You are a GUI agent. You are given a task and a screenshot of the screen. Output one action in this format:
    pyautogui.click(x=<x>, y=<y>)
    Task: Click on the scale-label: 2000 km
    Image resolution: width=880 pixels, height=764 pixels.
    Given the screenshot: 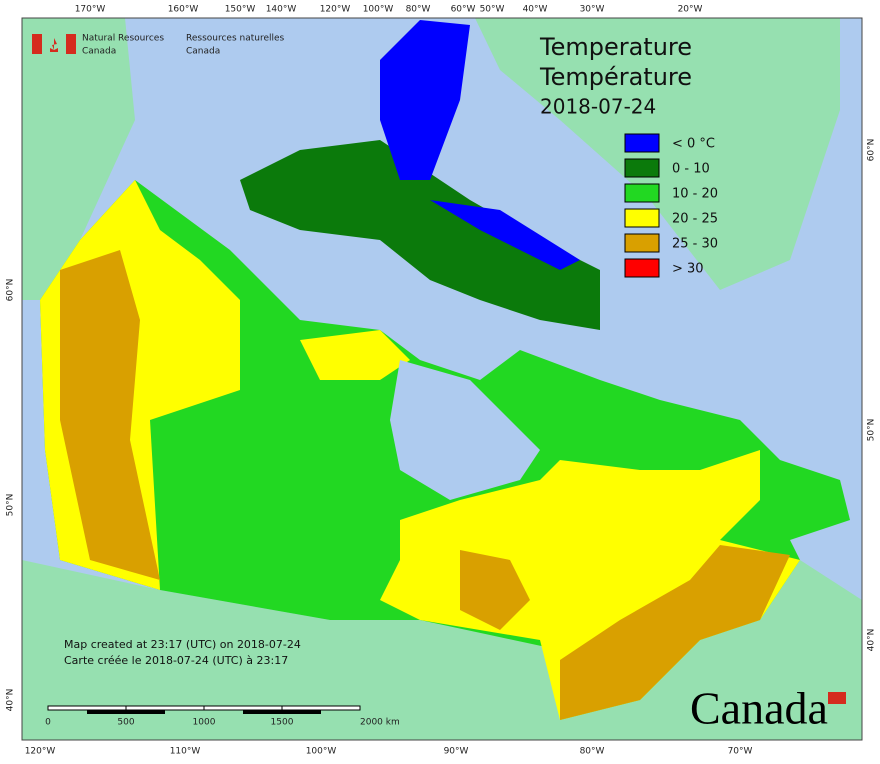 What is the action you would take?
    pyautogui.click(x=380, y=723)
    